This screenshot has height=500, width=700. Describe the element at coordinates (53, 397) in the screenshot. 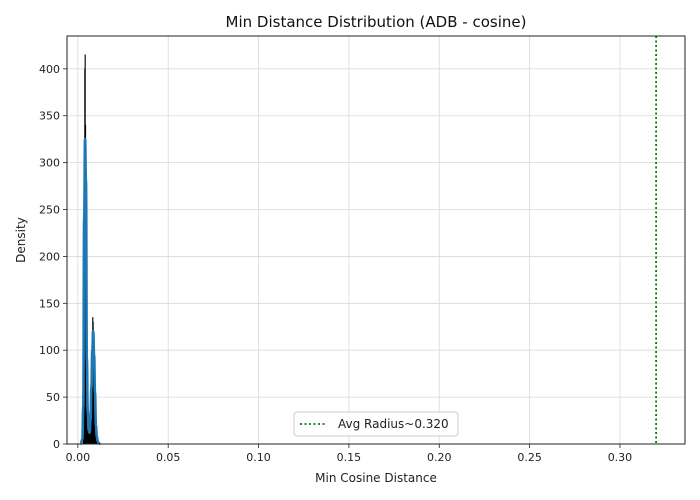

I see `y-tick-label: 50` at that location.